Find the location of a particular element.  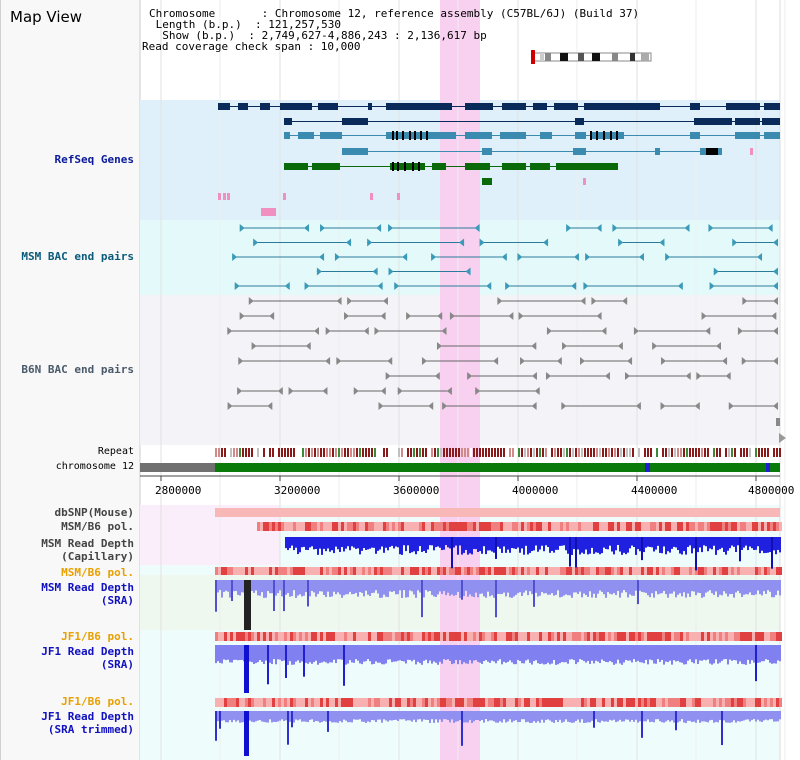

track-label-jf1-b6-pol: JF1/B6 pol. is located at coordinates (97, 636).